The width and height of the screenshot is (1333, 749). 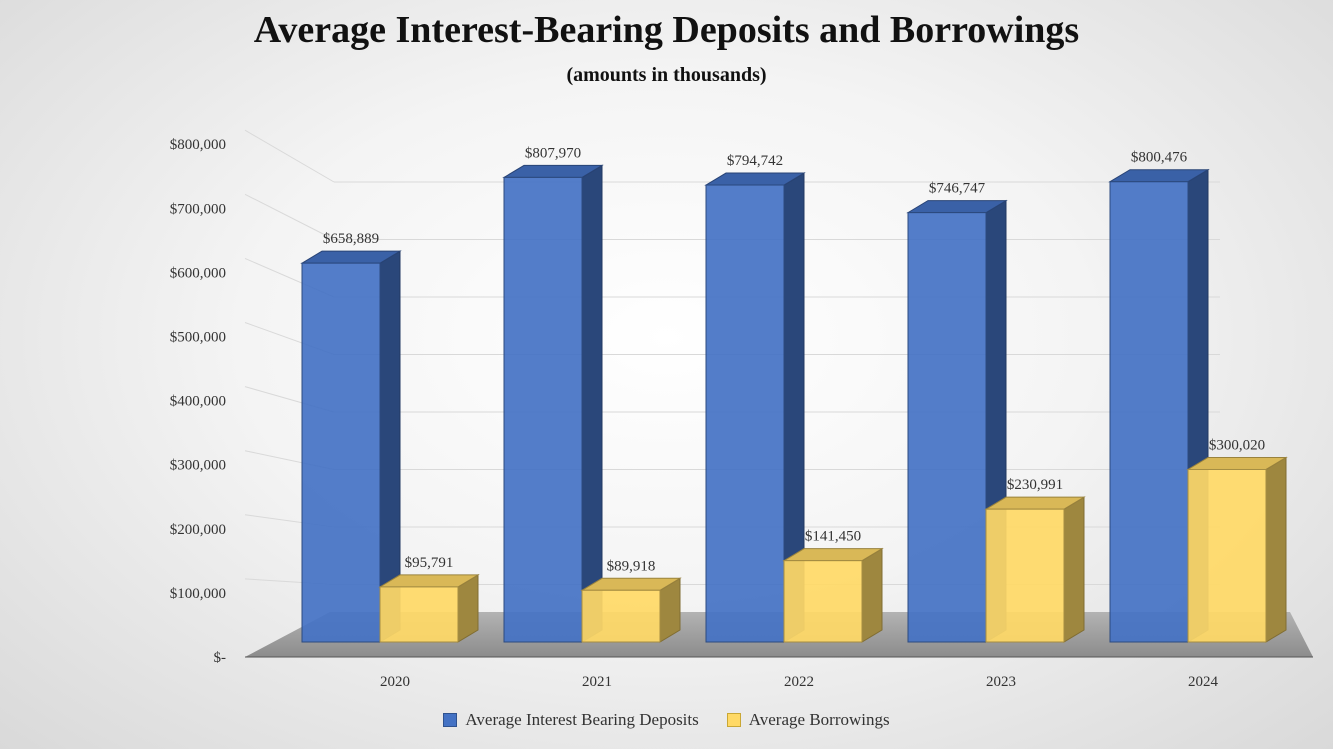 I want to click on data-label: $746,747, so click(x=957, y=189).